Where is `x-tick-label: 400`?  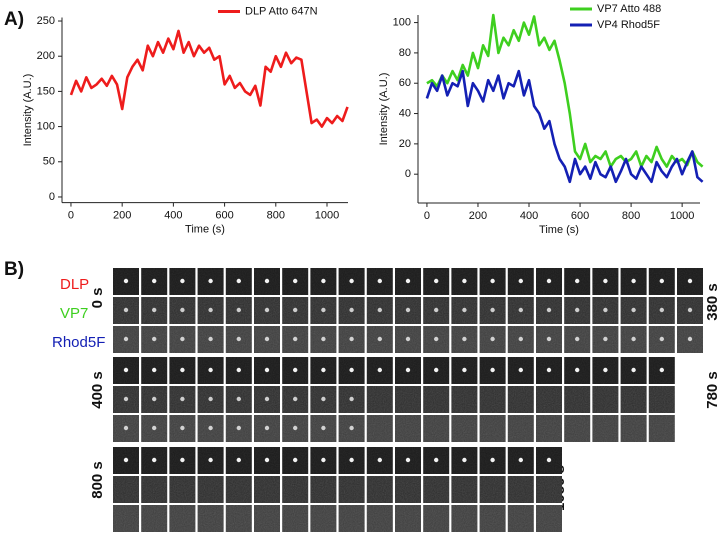
x-tick-label: 400 is located at coordinates (529, 216).